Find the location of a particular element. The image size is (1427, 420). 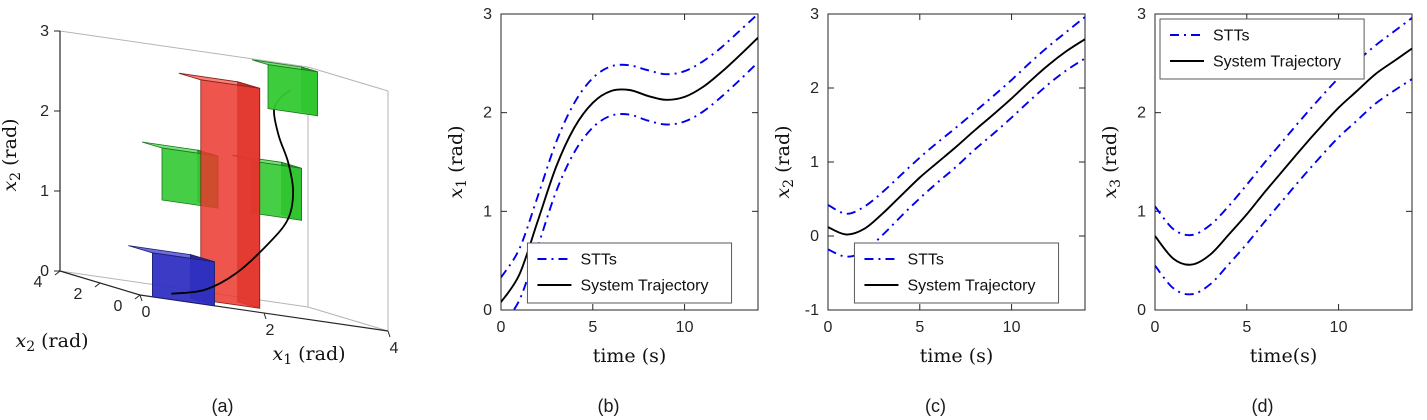

panel-caption-c: (c) is located at coordinates (935, 406).